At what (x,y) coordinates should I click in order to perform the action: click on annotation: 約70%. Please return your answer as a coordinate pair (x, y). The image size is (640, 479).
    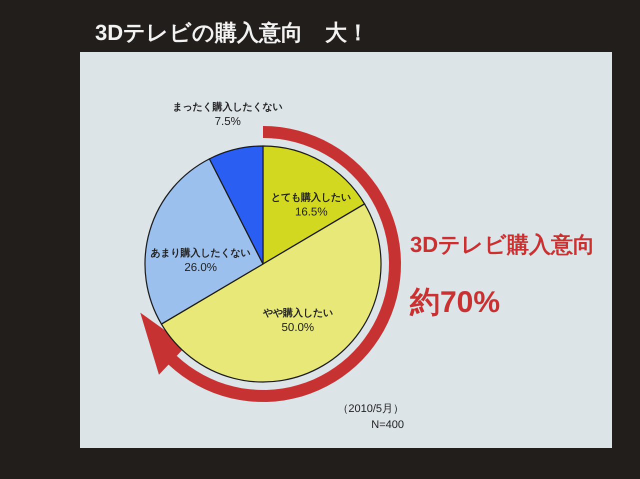
    Looking at the image, I should click on (455, 302).